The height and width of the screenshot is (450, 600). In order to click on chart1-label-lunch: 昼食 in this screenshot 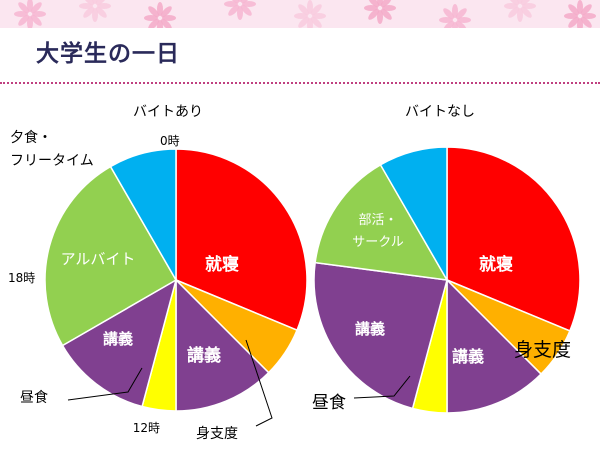, I will do `click(34, 397)`.